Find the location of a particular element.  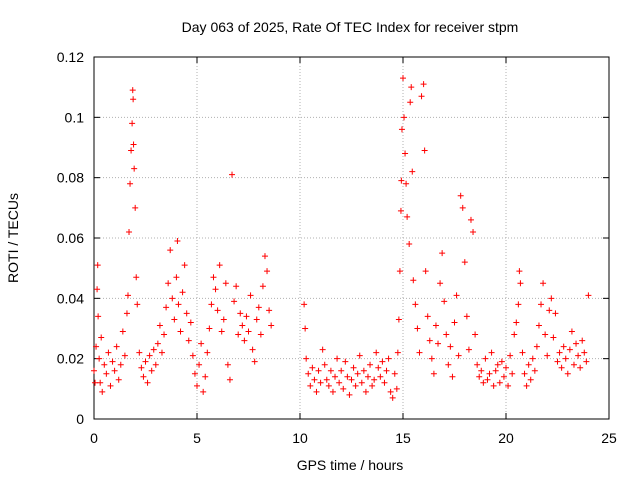

y-tick-label: 0.04 is located at coordinates (70, 298).